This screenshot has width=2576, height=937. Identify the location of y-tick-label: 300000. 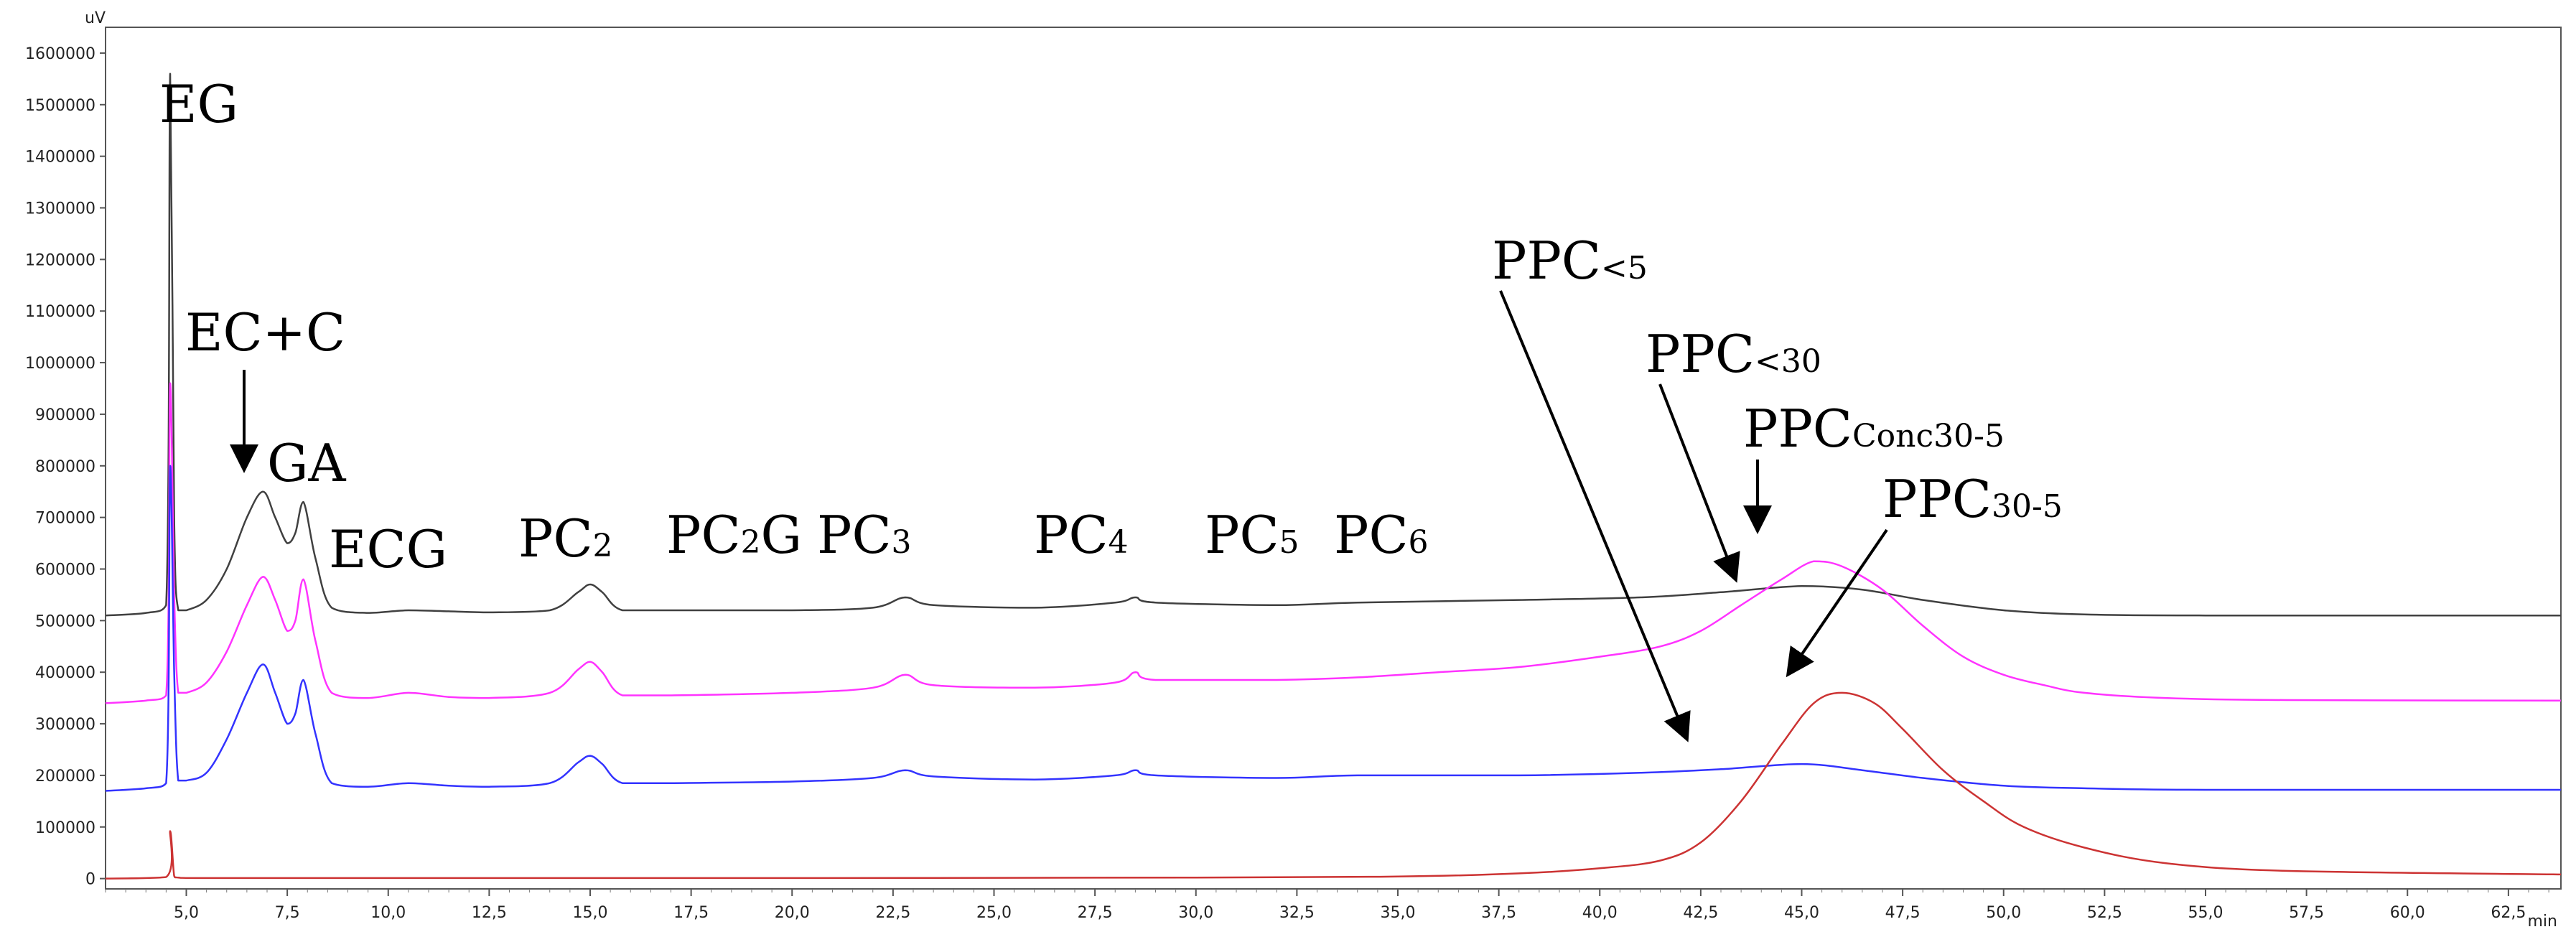
(65, 725).